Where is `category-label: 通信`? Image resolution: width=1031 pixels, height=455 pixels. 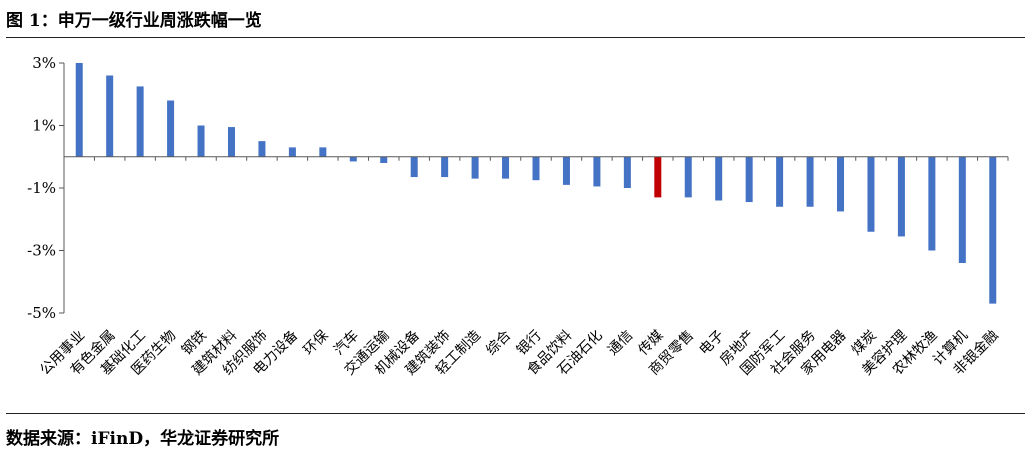 category-label: 通信 is located at coordinates (620, 343).